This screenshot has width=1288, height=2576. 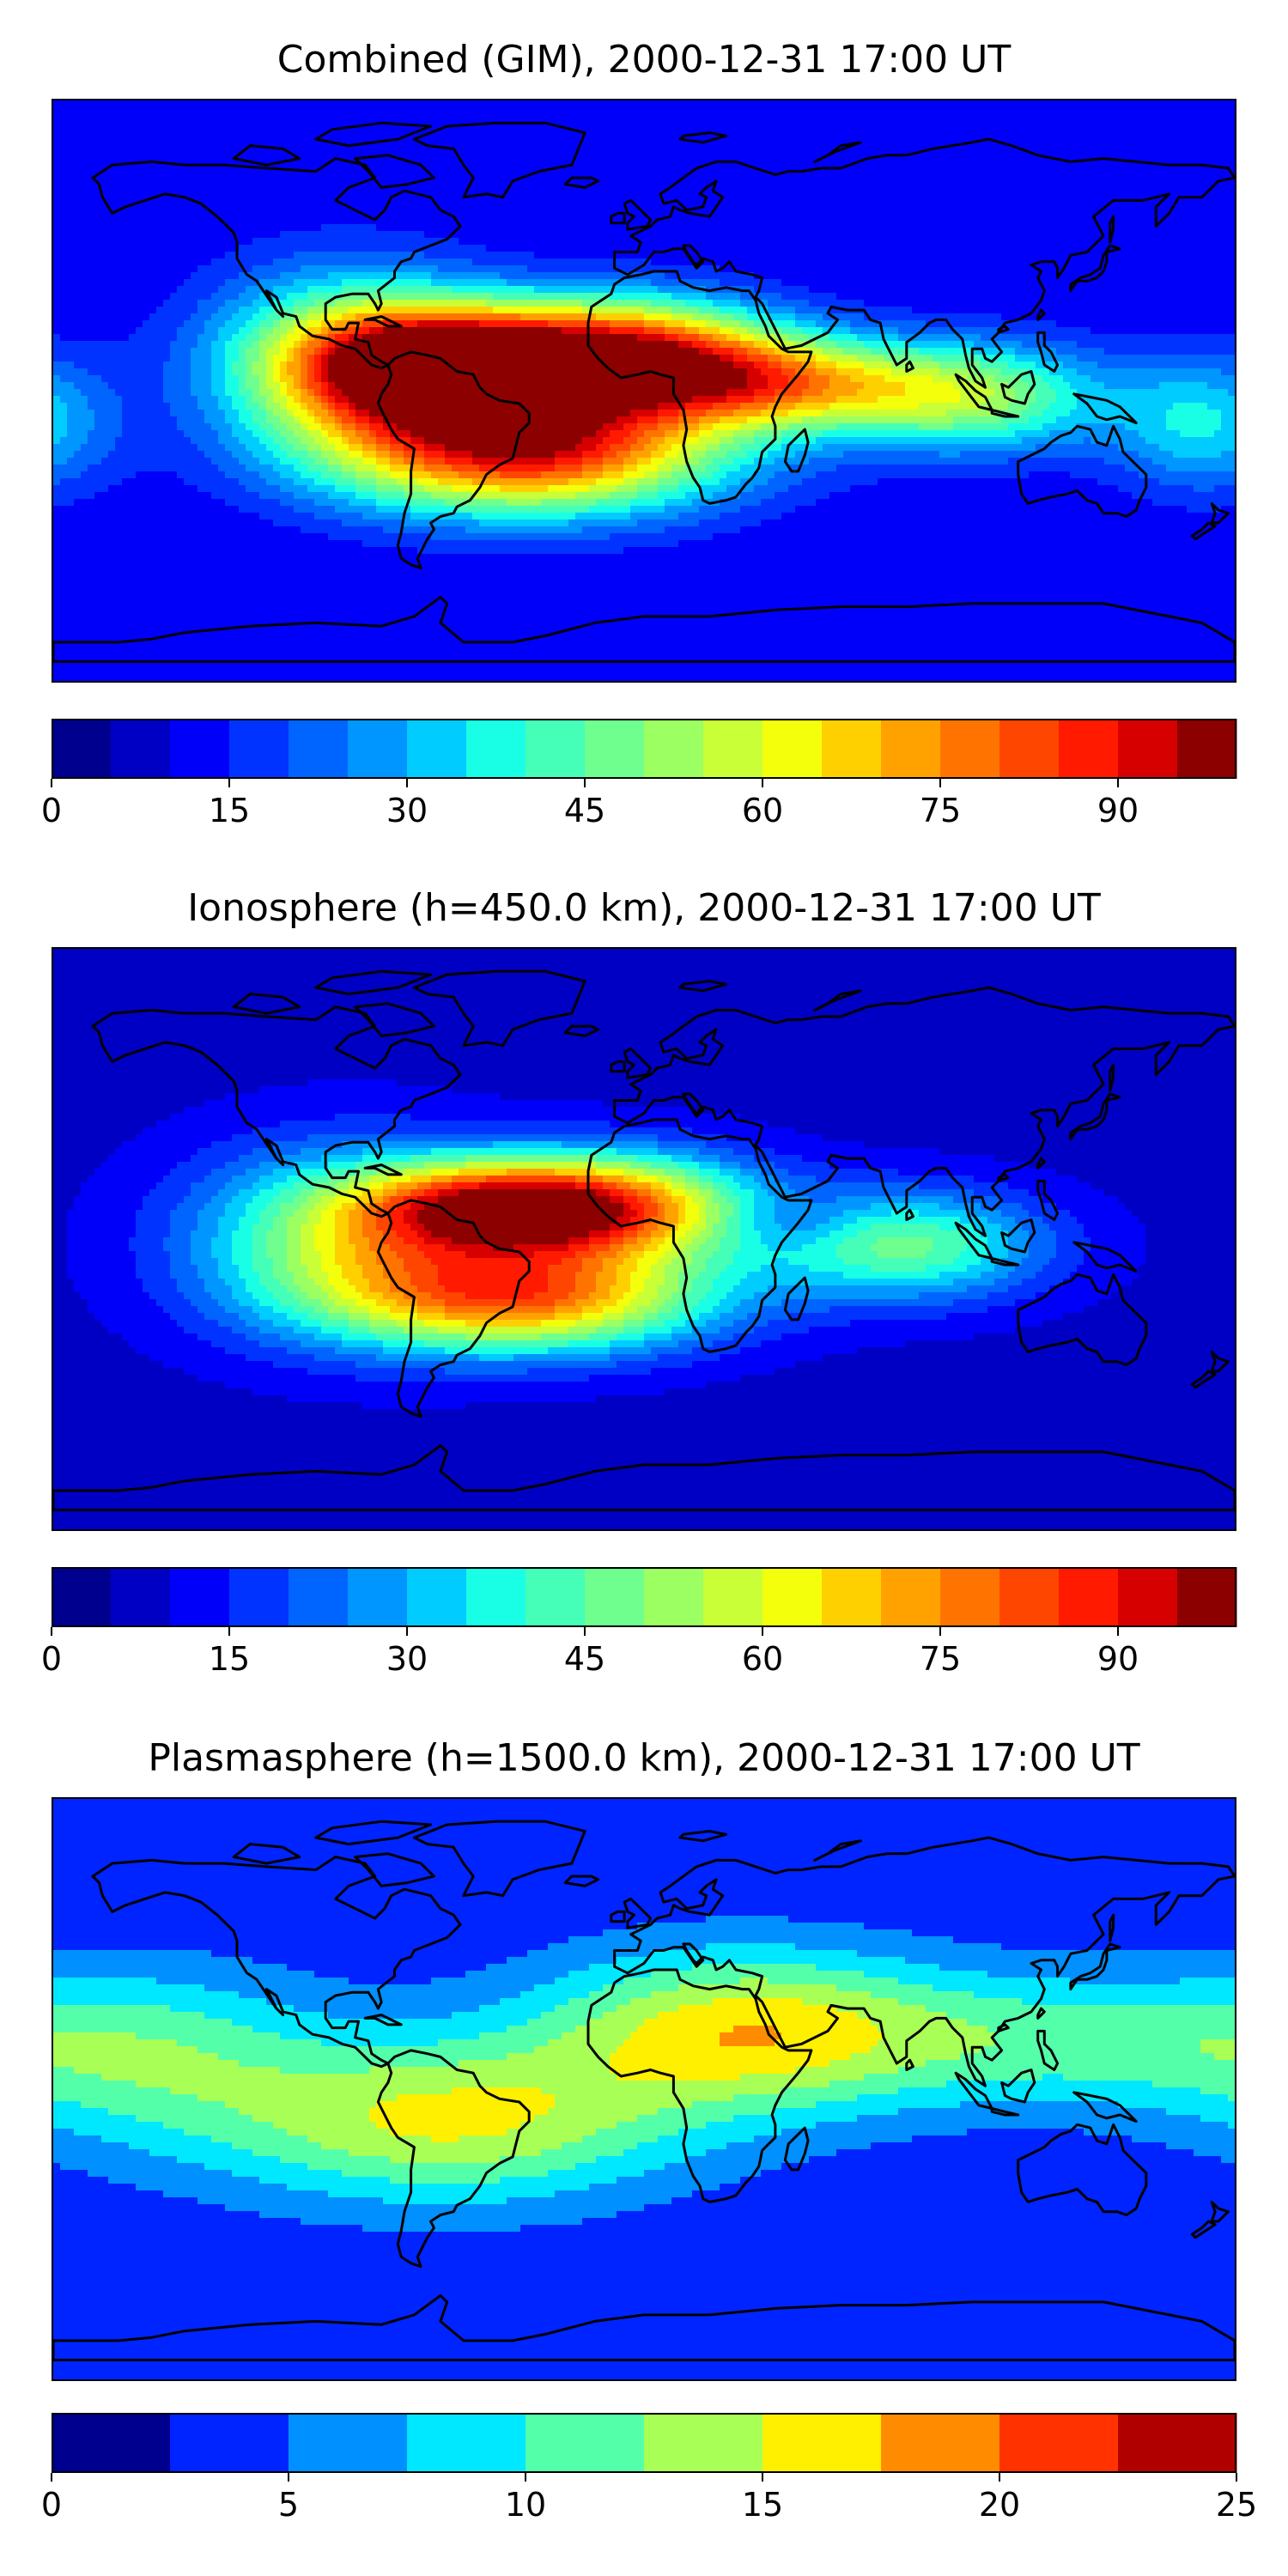 What do you see at coordinates (289, 2505) in the screenshot?
I see `colorbar-tick-label: 5` at bounding box center [289, 2505].